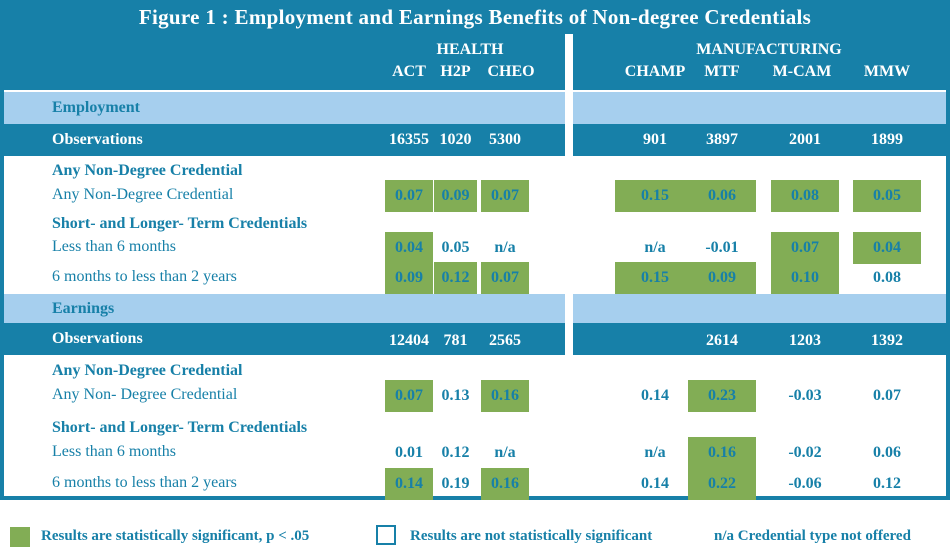 Image resolution: width=950 pixels, height=553 pixels. I want to click on earnings-value-cheo: n/a, so click(505, 452).